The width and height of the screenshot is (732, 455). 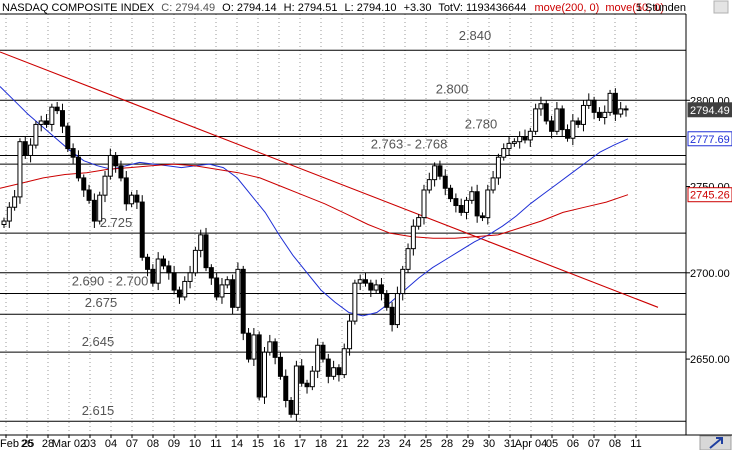 What do you see at coordinates (531, 444) in the screenshot?
I see `x-tick-label: Apr 04` at bounding box center [531, 444].